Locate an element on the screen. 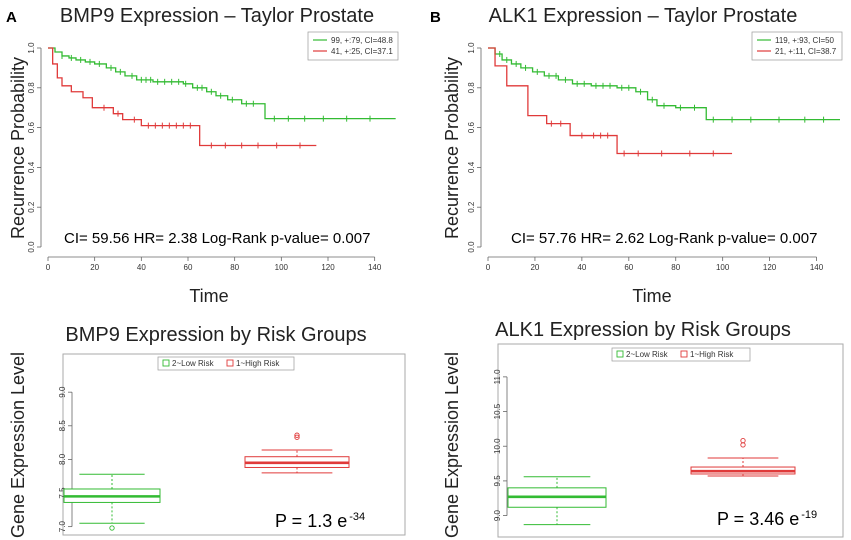 The width and height of the screenshot is (851, 540). box-a-y-tick-label: 8.0 is located at coordinates (62, 459).